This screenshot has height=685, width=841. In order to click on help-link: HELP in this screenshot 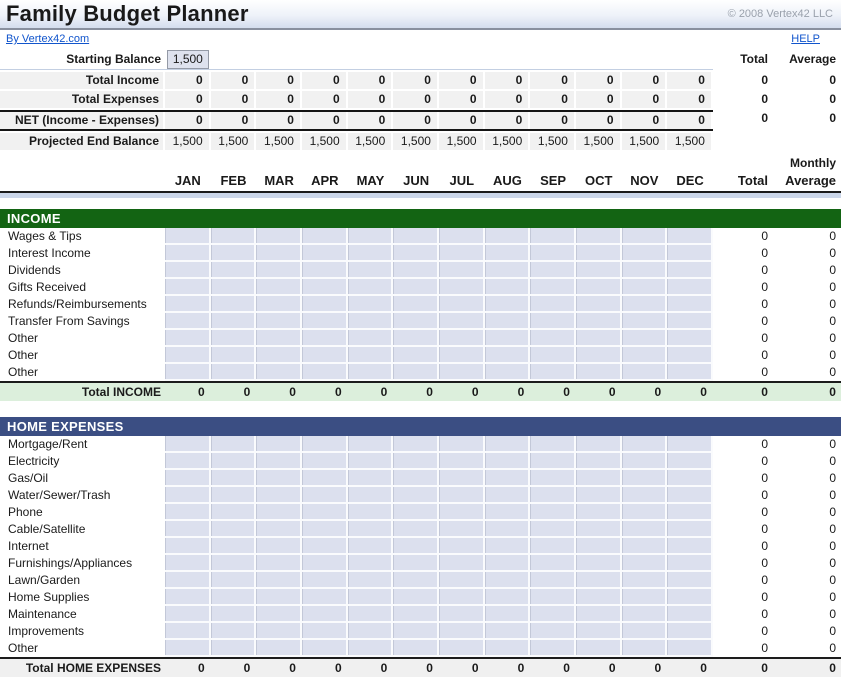, I will do `click(805, 39)`.